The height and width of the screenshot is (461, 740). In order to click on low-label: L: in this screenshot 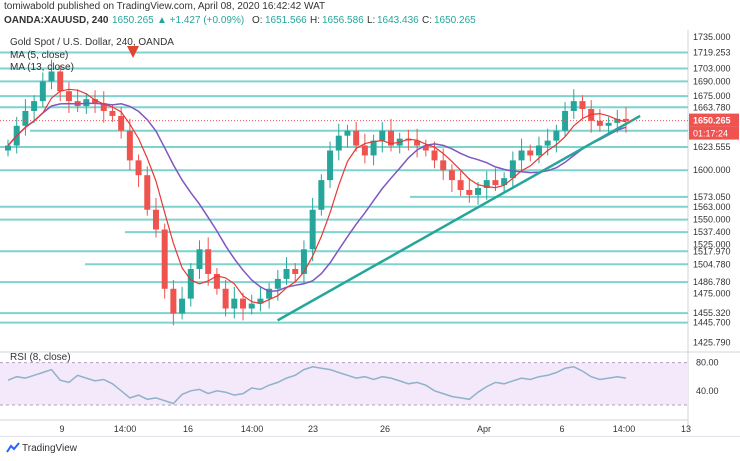, I will do `click(371, 20)`.